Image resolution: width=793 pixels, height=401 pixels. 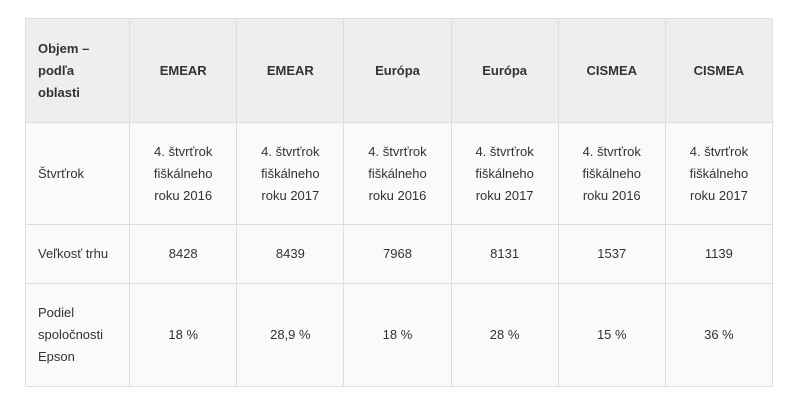 I want to click on row-label: Veľkosť trhu, so click(x=77, y=254).